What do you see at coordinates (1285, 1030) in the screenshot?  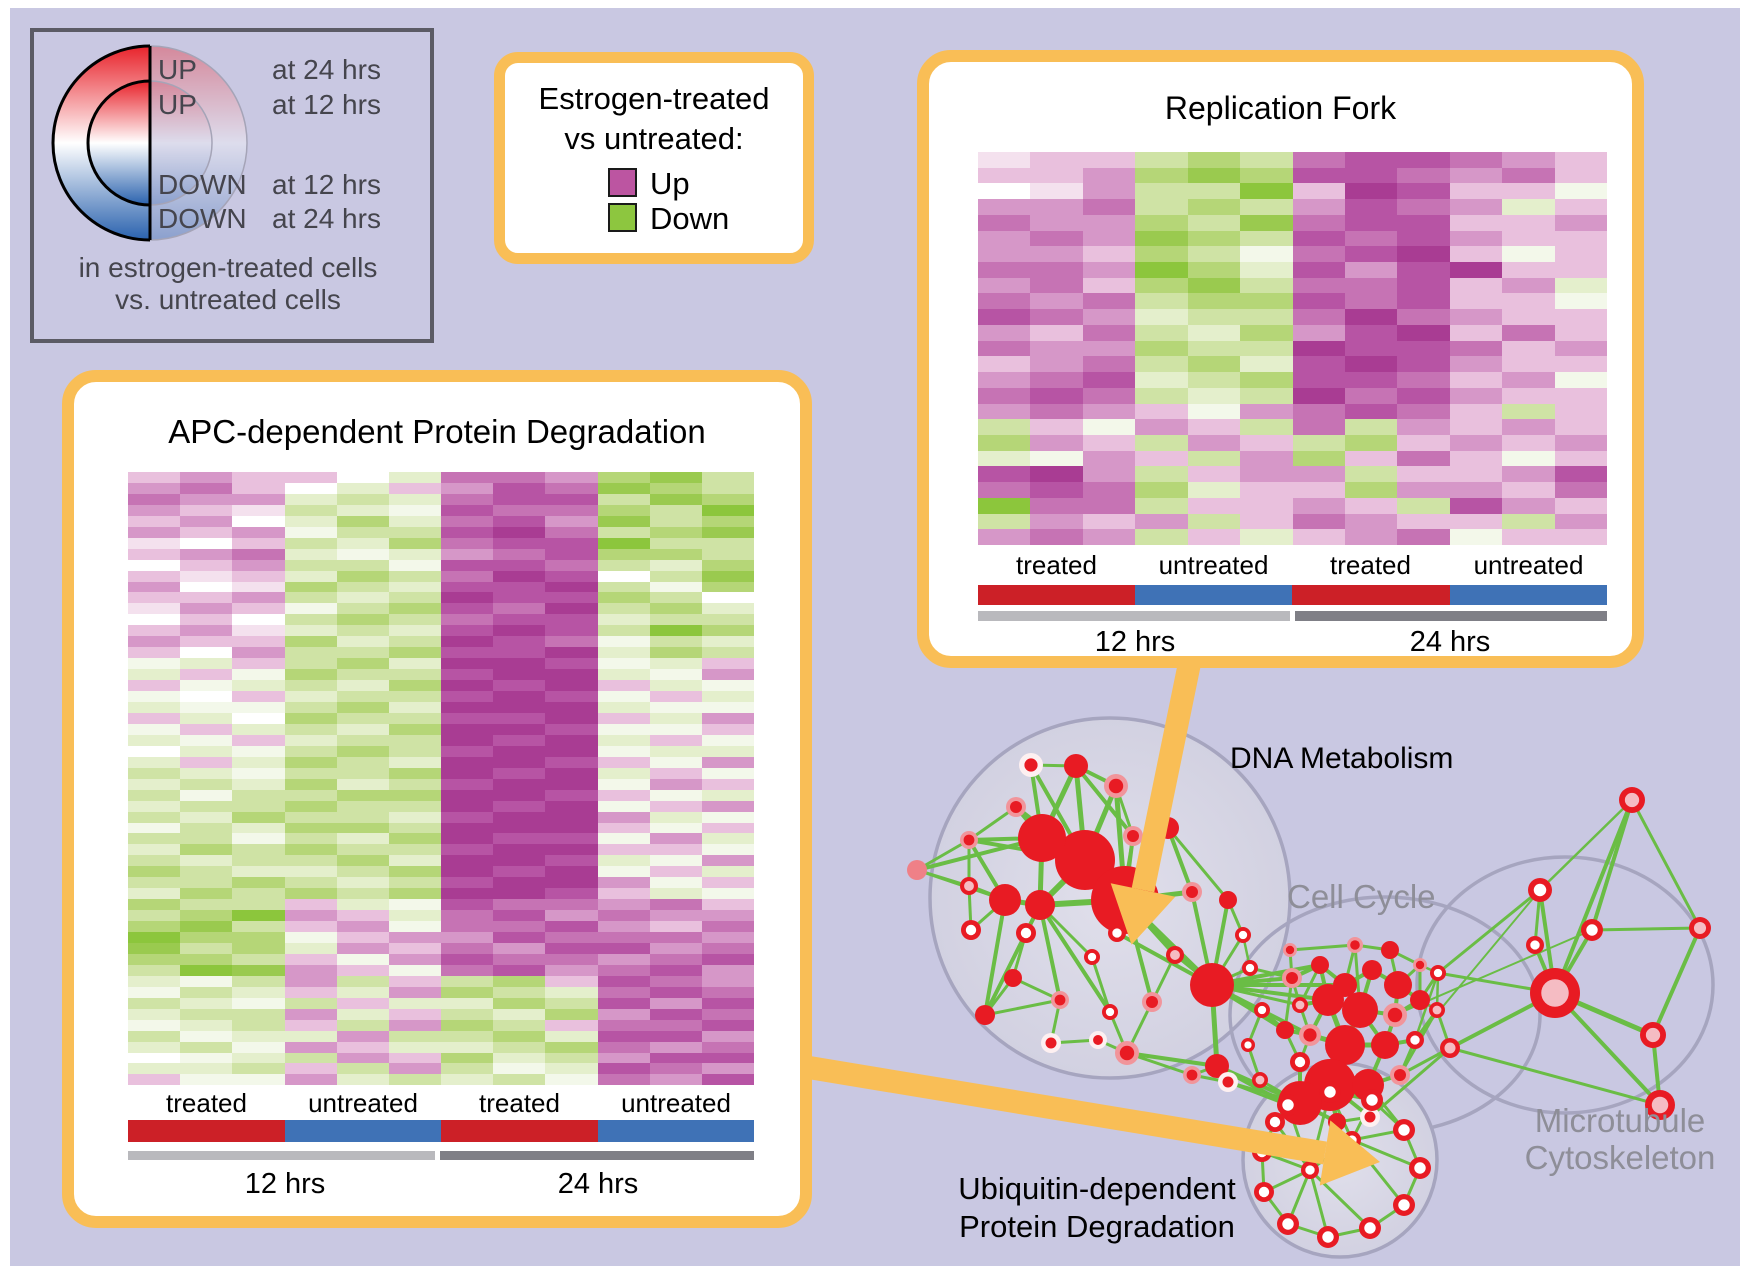 I see `network-node` at bounding box center [1285, 1030].